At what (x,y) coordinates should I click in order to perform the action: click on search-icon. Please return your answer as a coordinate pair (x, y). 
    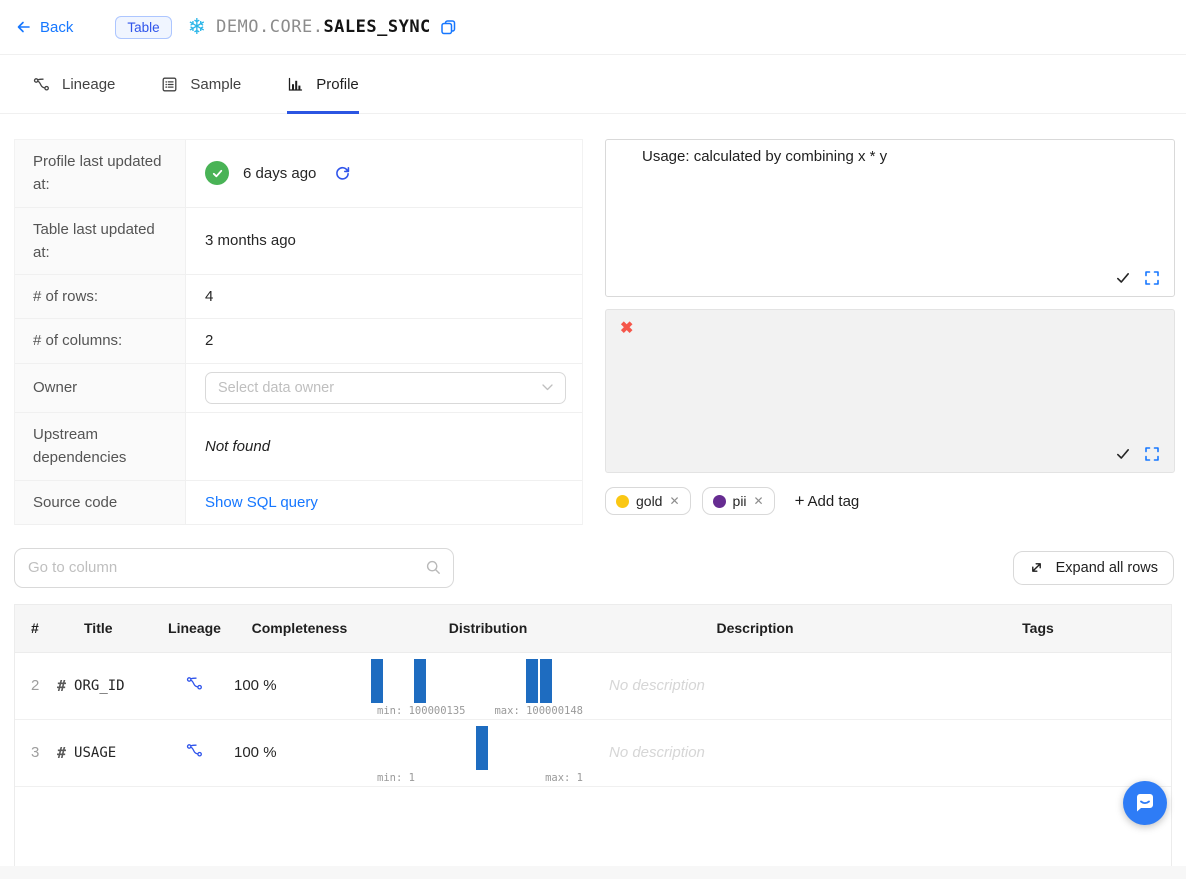
    Looking at the image, I should click on (433, 570).